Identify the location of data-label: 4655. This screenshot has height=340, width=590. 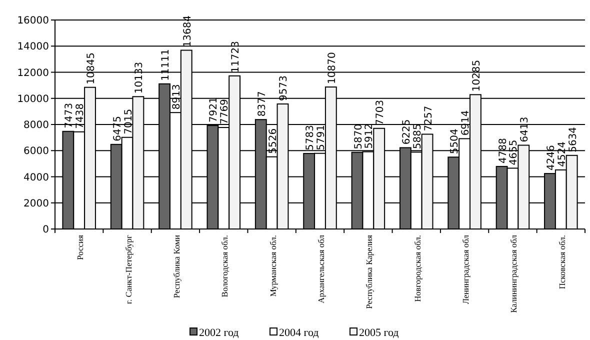
(514, 153).